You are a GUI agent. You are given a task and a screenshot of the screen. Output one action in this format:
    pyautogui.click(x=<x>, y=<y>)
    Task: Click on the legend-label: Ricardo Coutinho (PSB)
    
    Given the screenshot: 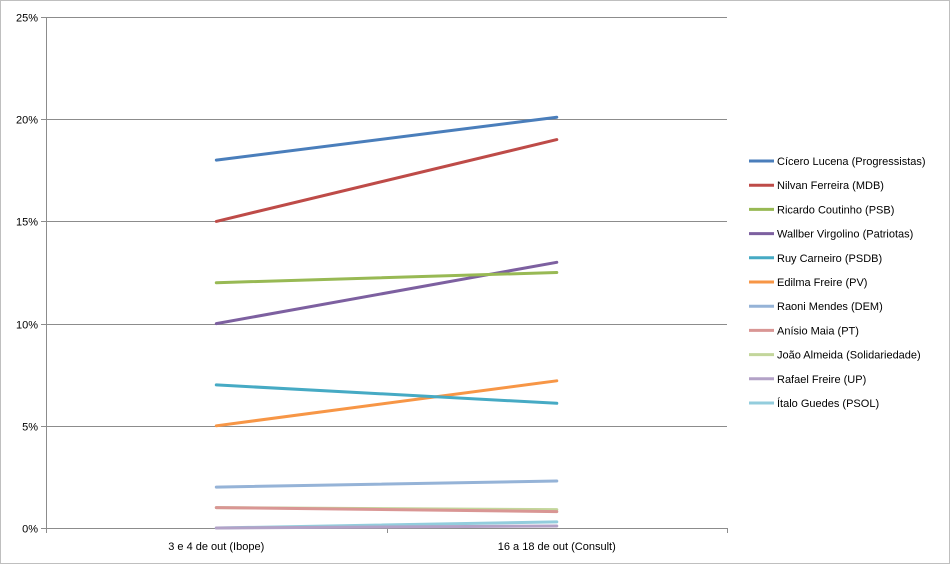 What is the action you would take?
    pyautogui.click(x=835, y=210)
    